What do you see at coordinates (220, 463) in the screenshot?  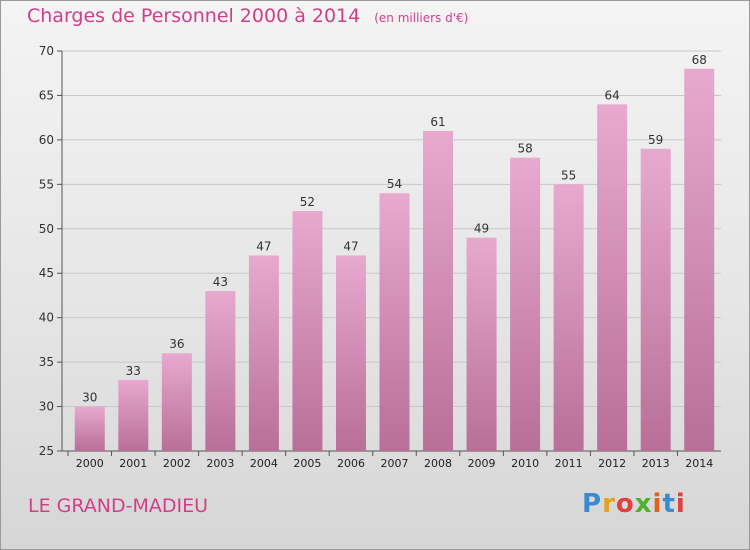 I see `x-tick-label: 2003` at bounding box center [220, 463].